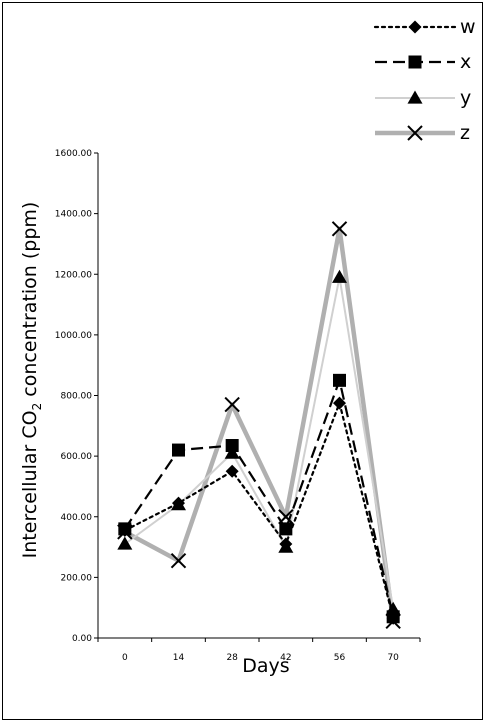 This screenshot has width=487, height=724. Describe the element at coordinates (179, 658) in the screenshot. I see `x-tick-label: 14` at that location.